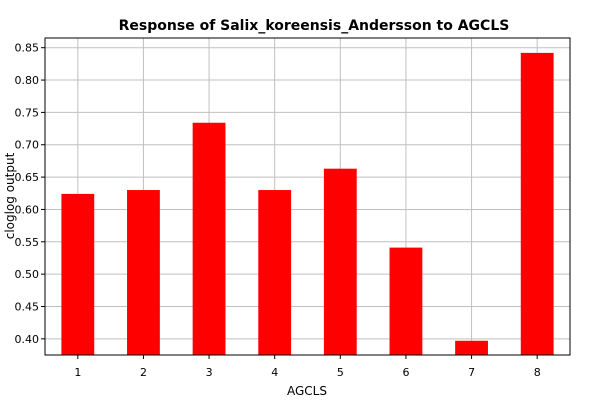 Image resolution: width=600 pixels, height=400 pixels. Describe the element at coordinates (27, 274) in the screenshot. I see `y-tick-label: 0.50` at that location.